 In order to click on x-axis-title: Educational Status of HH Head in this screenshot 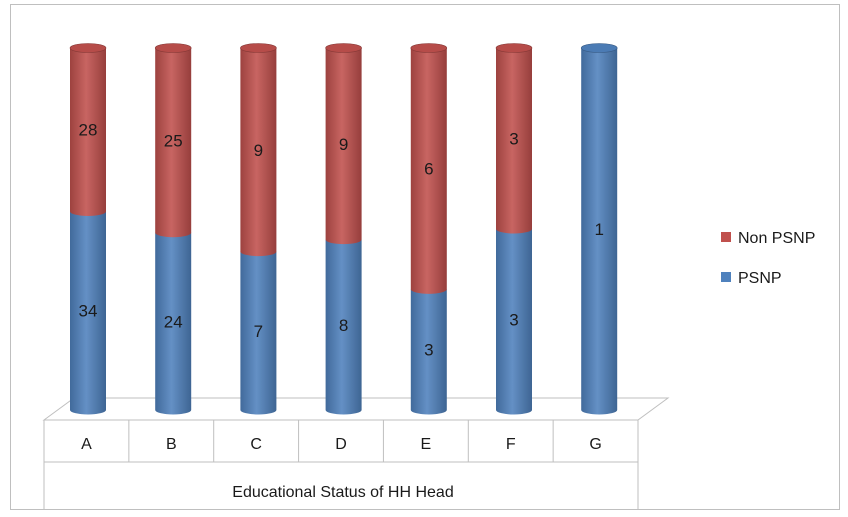, I will do `click(342, 492)`.